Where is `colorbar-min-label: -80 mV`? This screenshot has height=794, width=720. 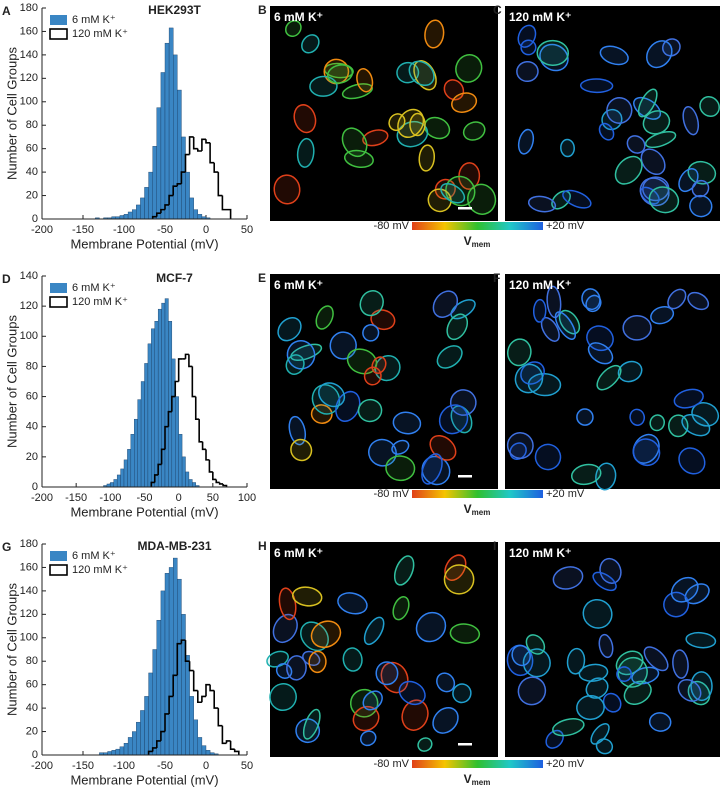
colorbar-min-label: -80 mV is located at coordinates (392, 764).